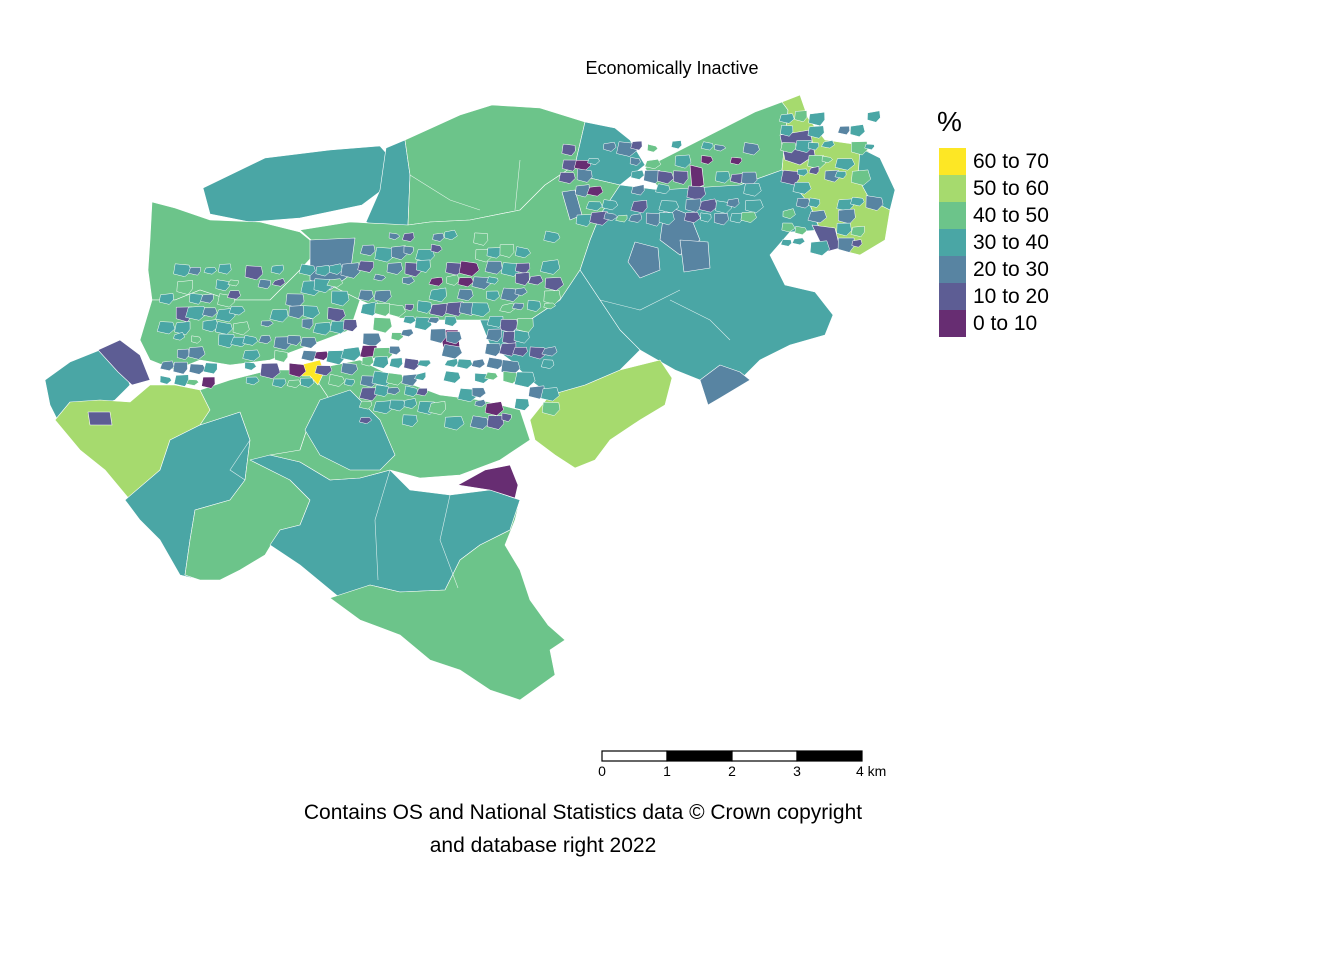 The height and width of the screenshot is (960, 1344). Describe the element at coordinates (732, 771) in the screenshot. I see `scale-tick-label: 2` at that location.